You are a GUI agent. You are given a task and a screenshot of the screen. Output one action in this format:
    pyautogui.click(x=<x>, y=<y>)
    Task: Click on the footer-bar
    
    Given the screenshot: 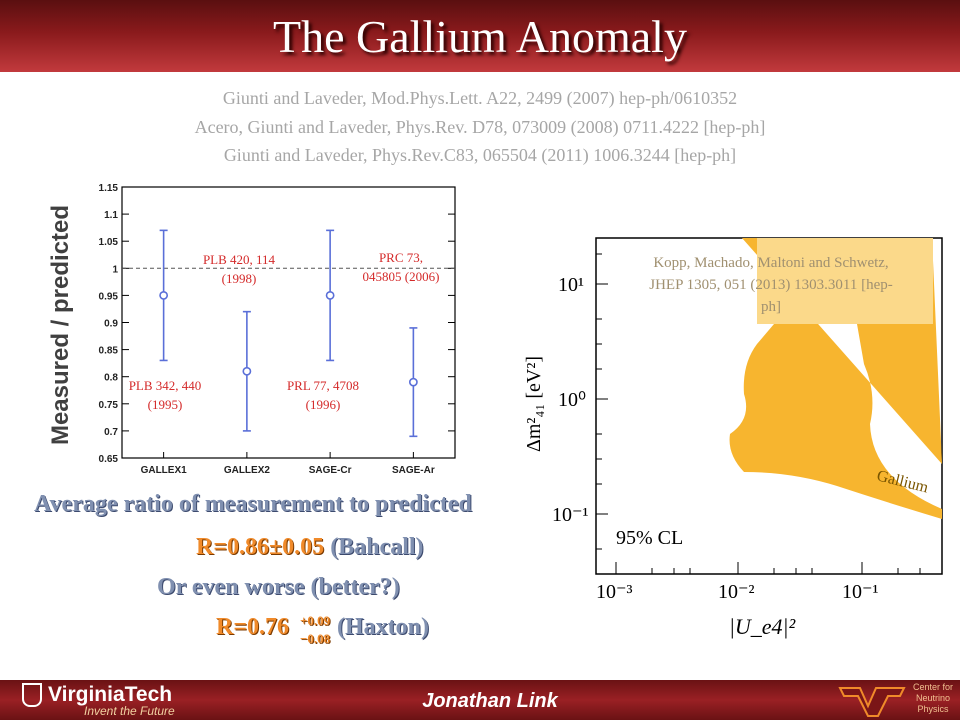 What is the action you would take?
    pyautogui.click(x=480, y=700)
    